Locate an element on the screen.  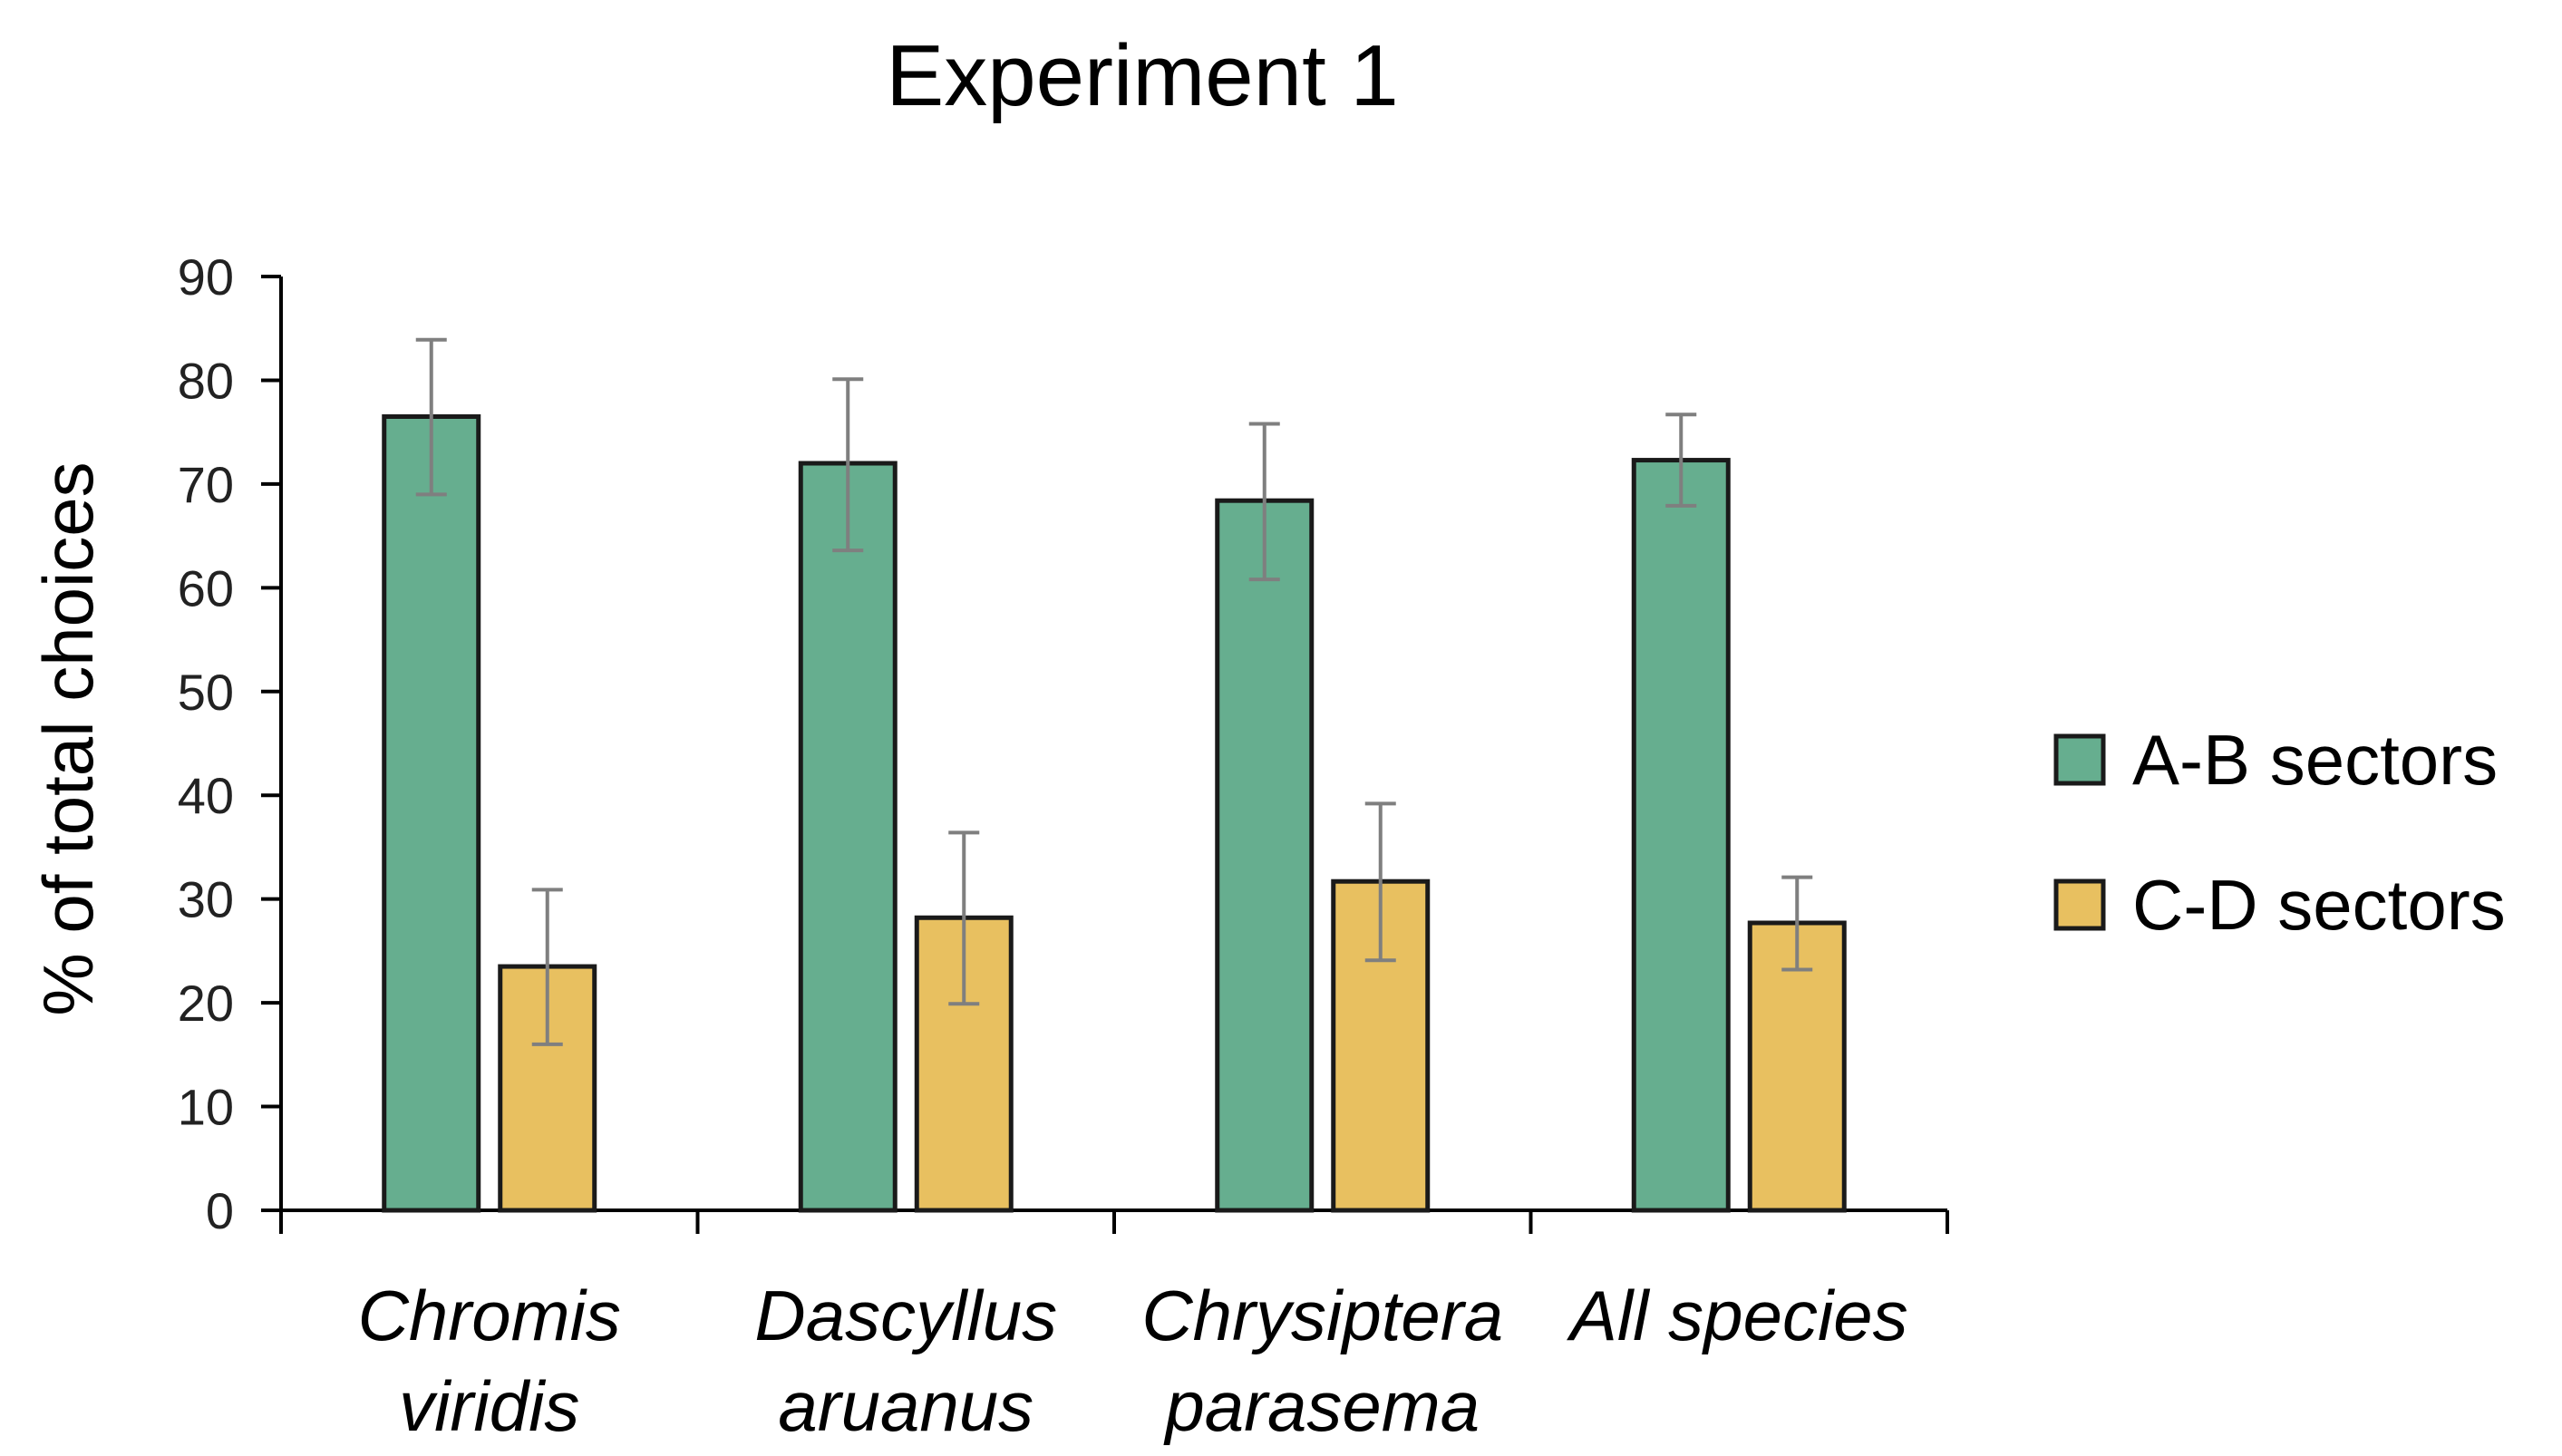
x-tick-label: viridis is located at coordinates (489, 1406).